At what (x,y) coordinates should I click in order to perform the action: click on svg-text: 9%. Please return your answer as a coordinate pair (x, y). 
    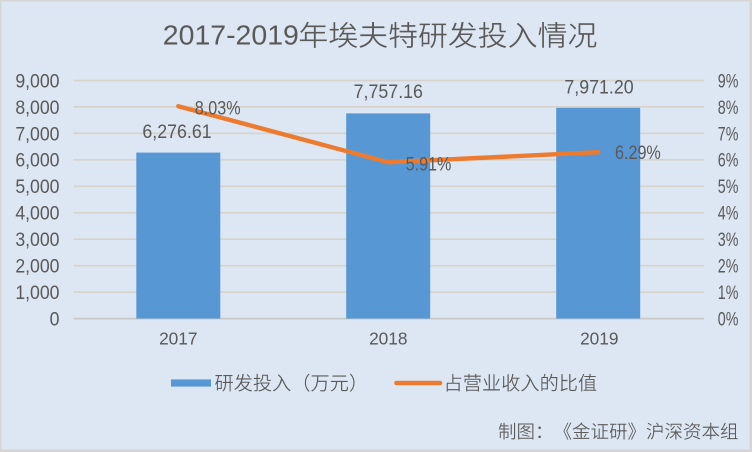
    Looking at the image, I should click on (728, 80).